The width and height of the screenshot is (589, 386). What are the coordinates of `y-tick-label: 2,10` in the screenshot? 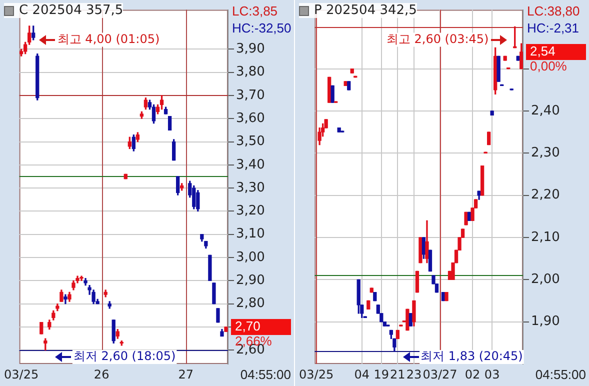 It's located at (545, 237).